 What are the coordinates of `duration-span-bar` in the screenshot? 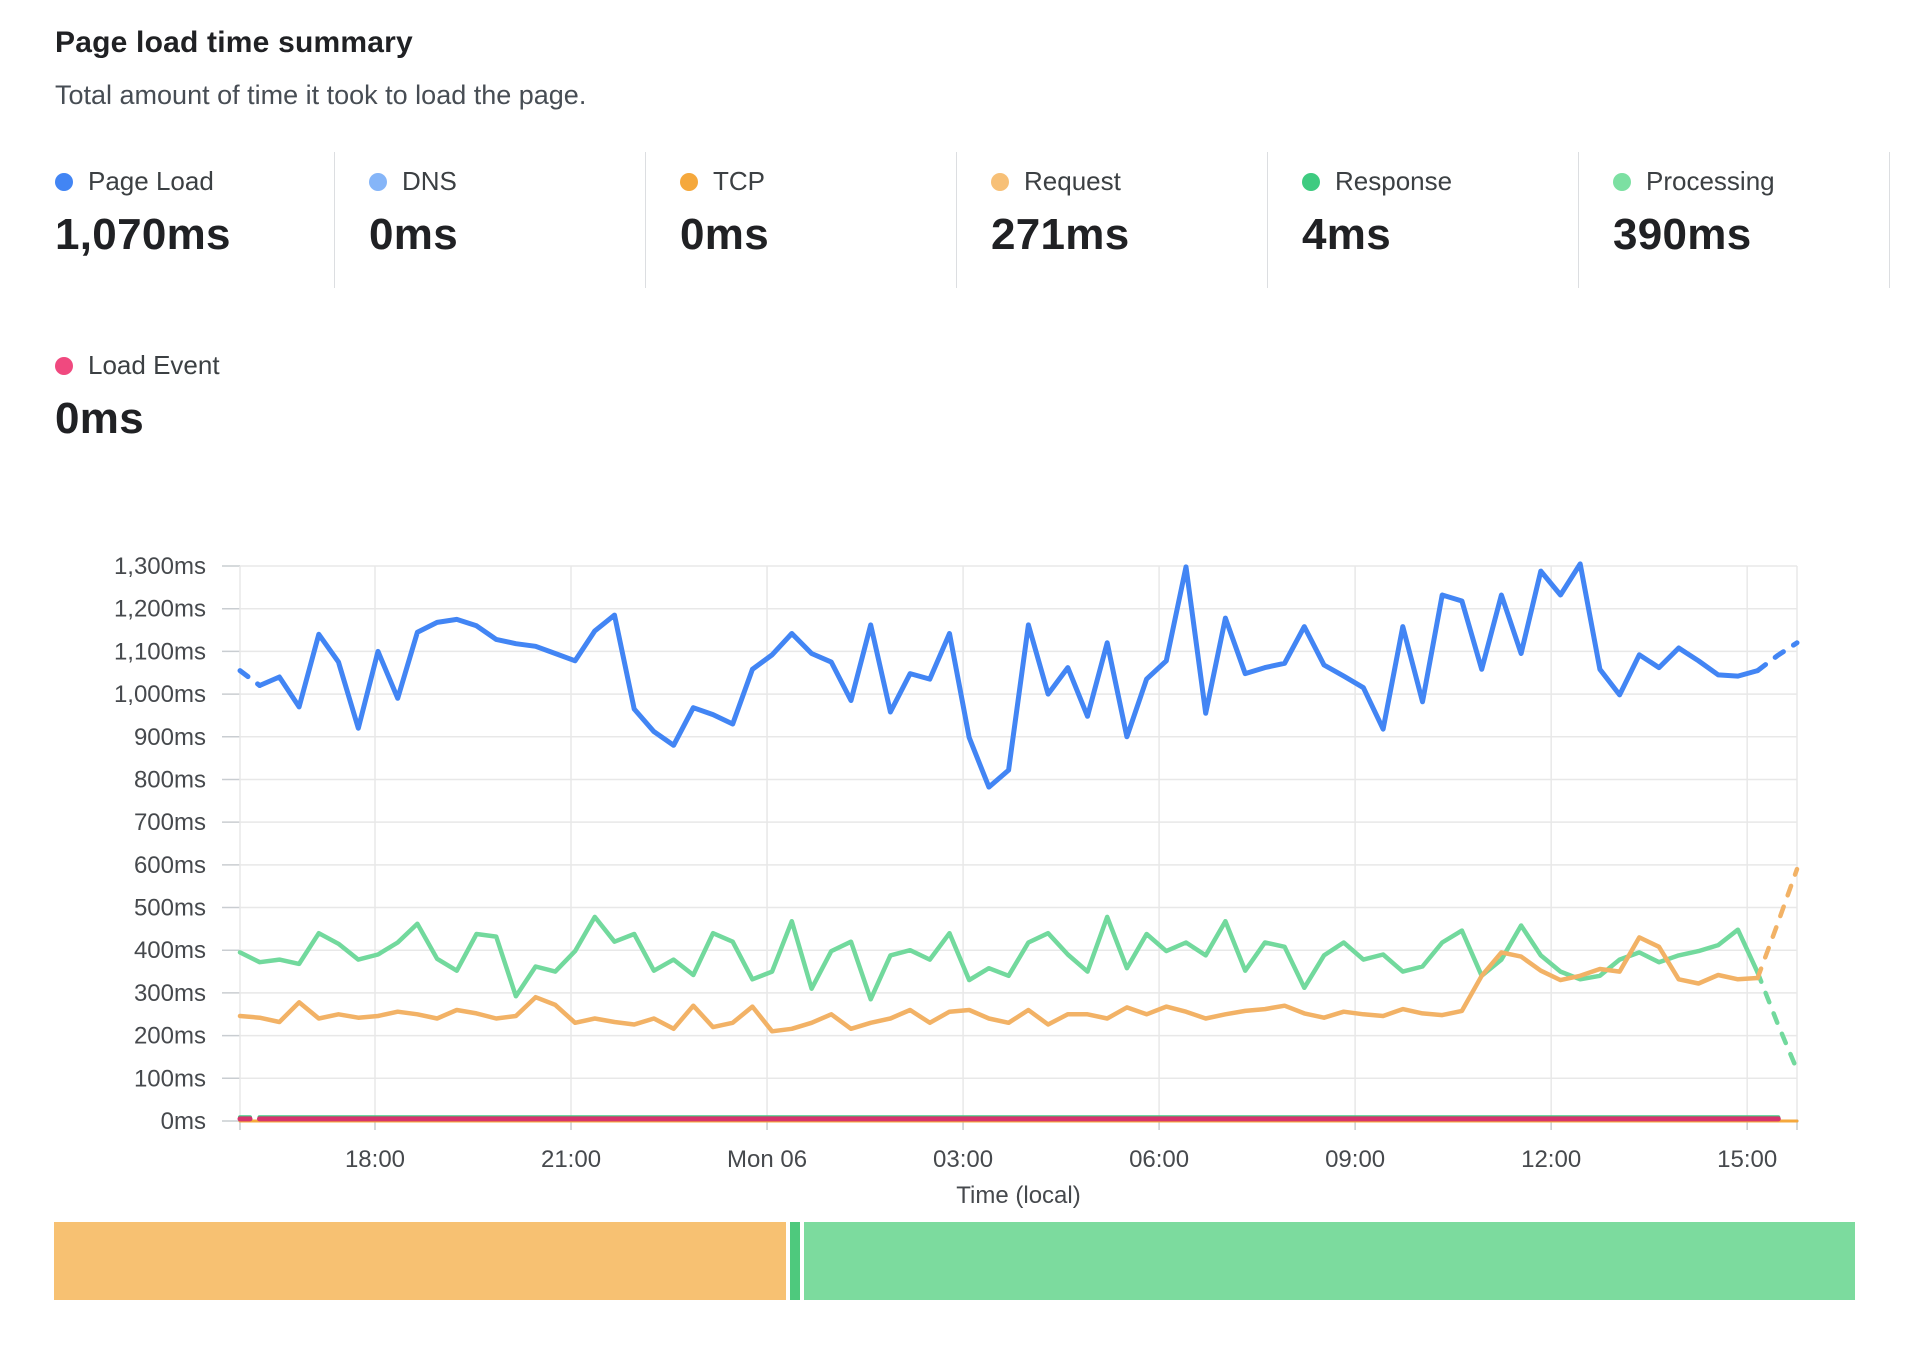 It's located at (955, 1261).